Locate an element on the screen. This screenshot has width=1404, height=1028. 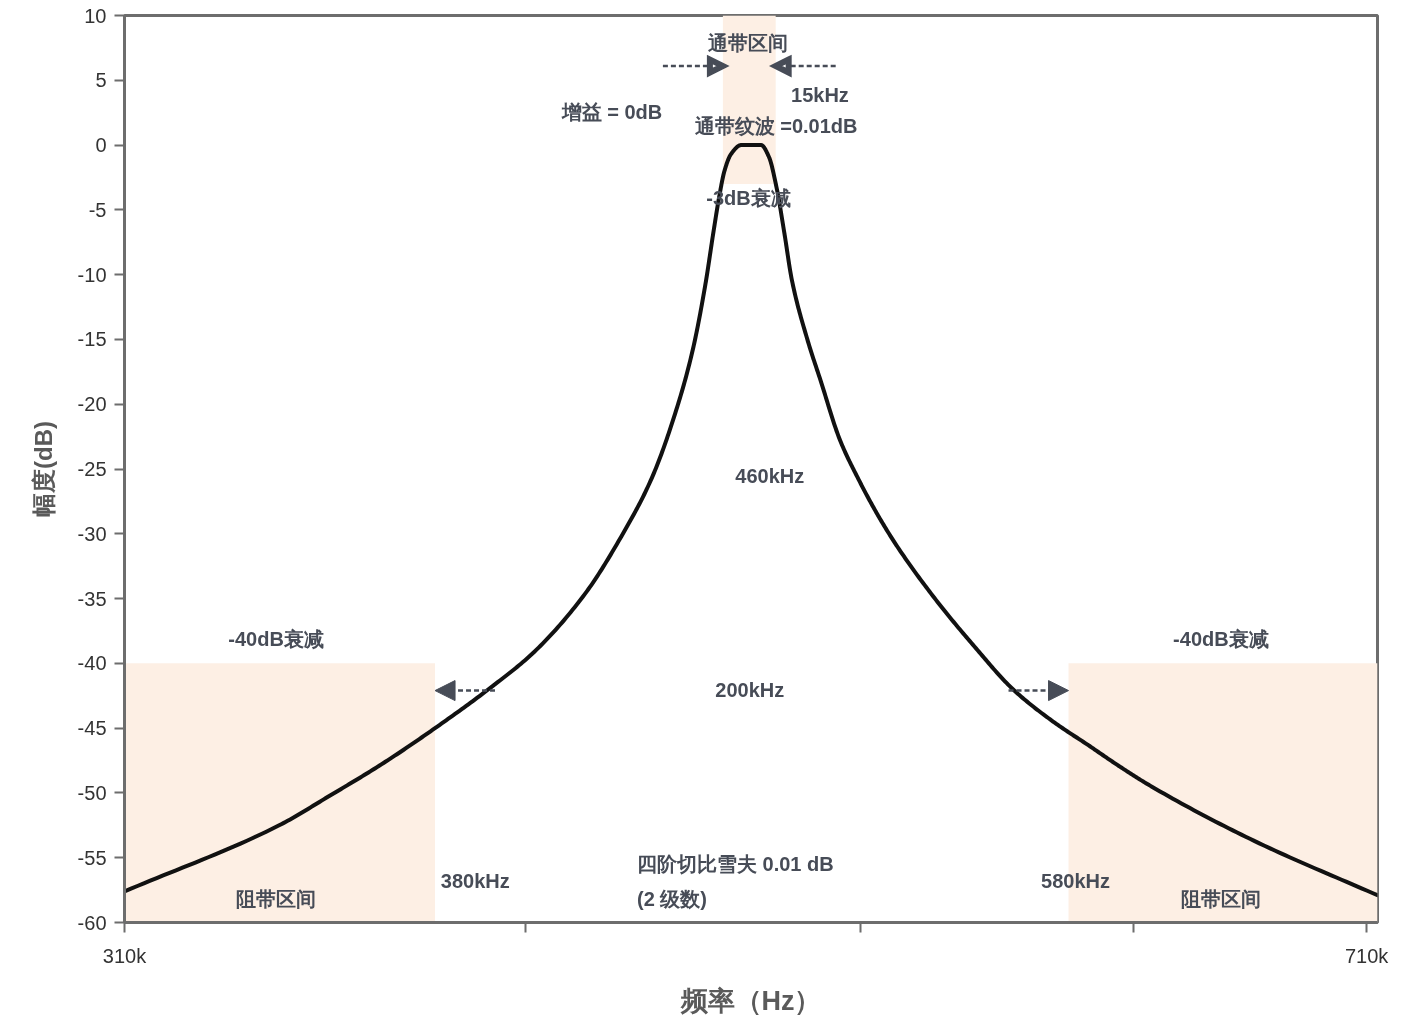
y-axis-title: 幅度(dB) is located at coordinates (43, 469).